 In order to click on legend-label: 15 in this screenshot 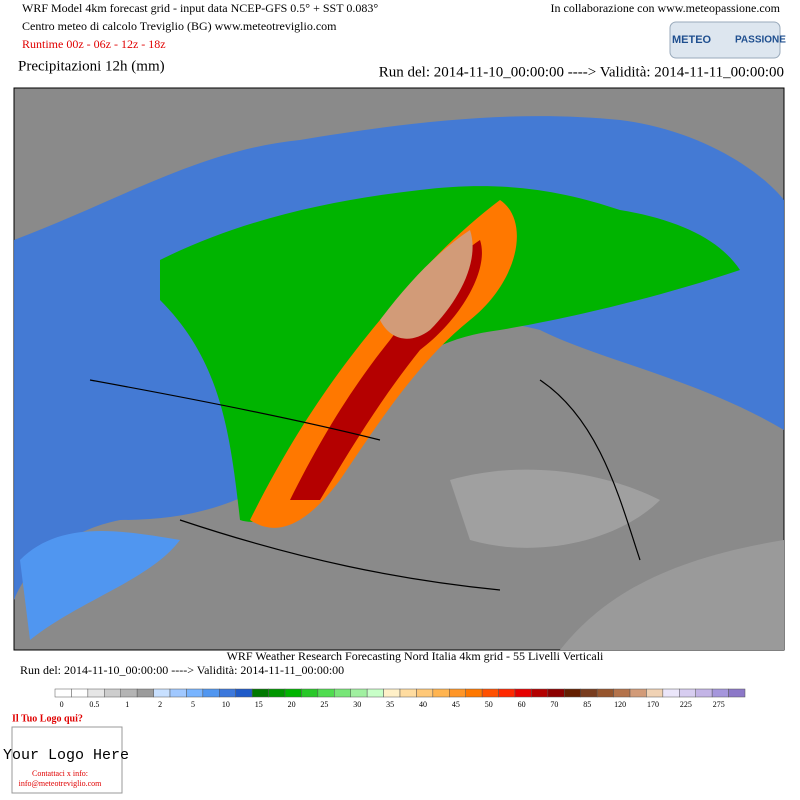, I will do `click(259, 704)`.